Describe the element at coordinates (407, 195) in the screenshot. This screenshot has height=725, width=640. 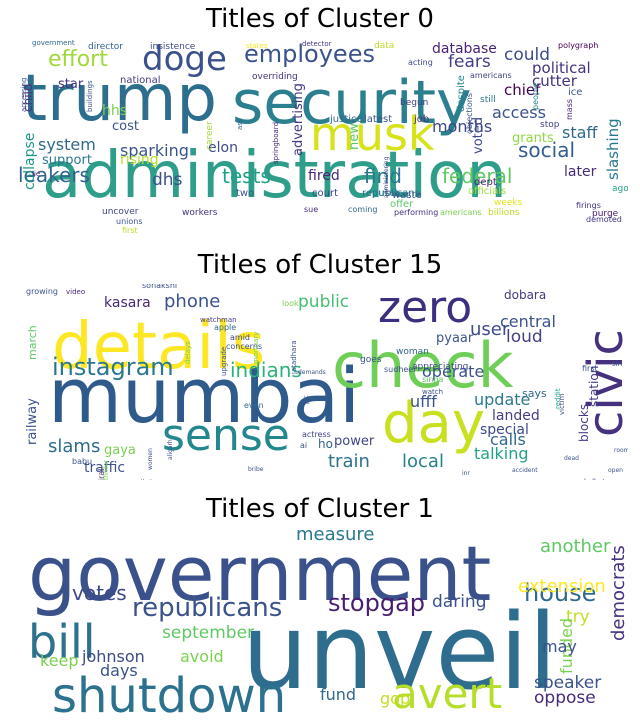
I see `word-waste: waste` at that location.